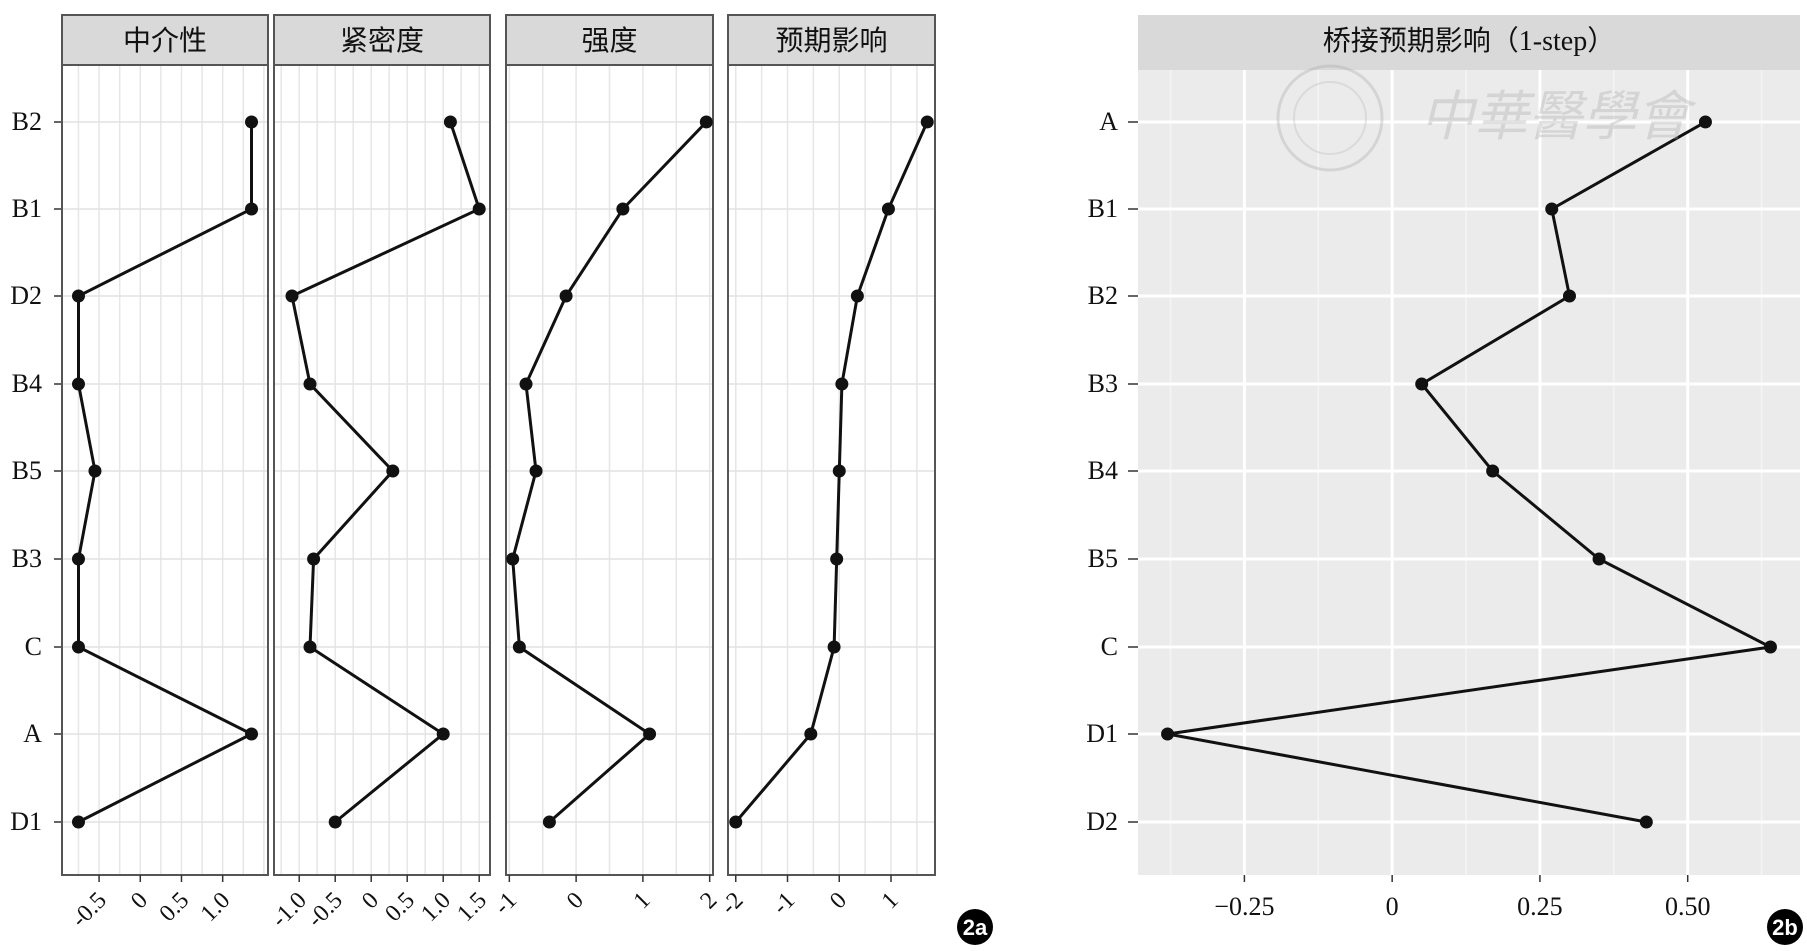 The width and height of the screenshot is (1807, 951). Describe the element at coordinates (1688, 906) in the screenshot. I see `x-tick-label-2b: 0.50` at that location.